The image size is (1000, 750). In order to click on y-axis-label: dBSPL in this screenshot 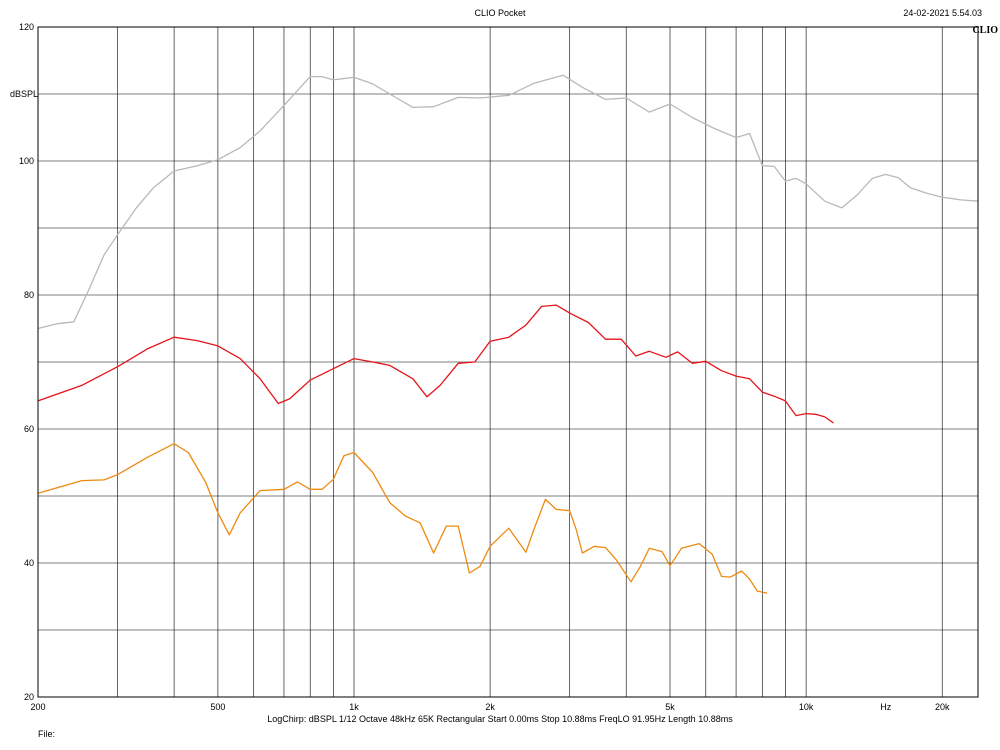, I will do `click(24, 94)`.